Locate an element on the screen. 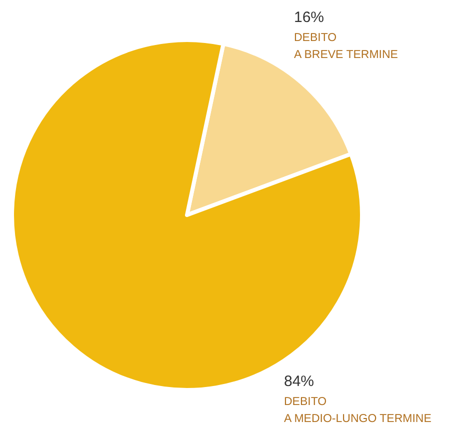 The image size is (452, 441). slice-label: DEBITO A BREVE TERMINE is located at coordinates (346, 46).